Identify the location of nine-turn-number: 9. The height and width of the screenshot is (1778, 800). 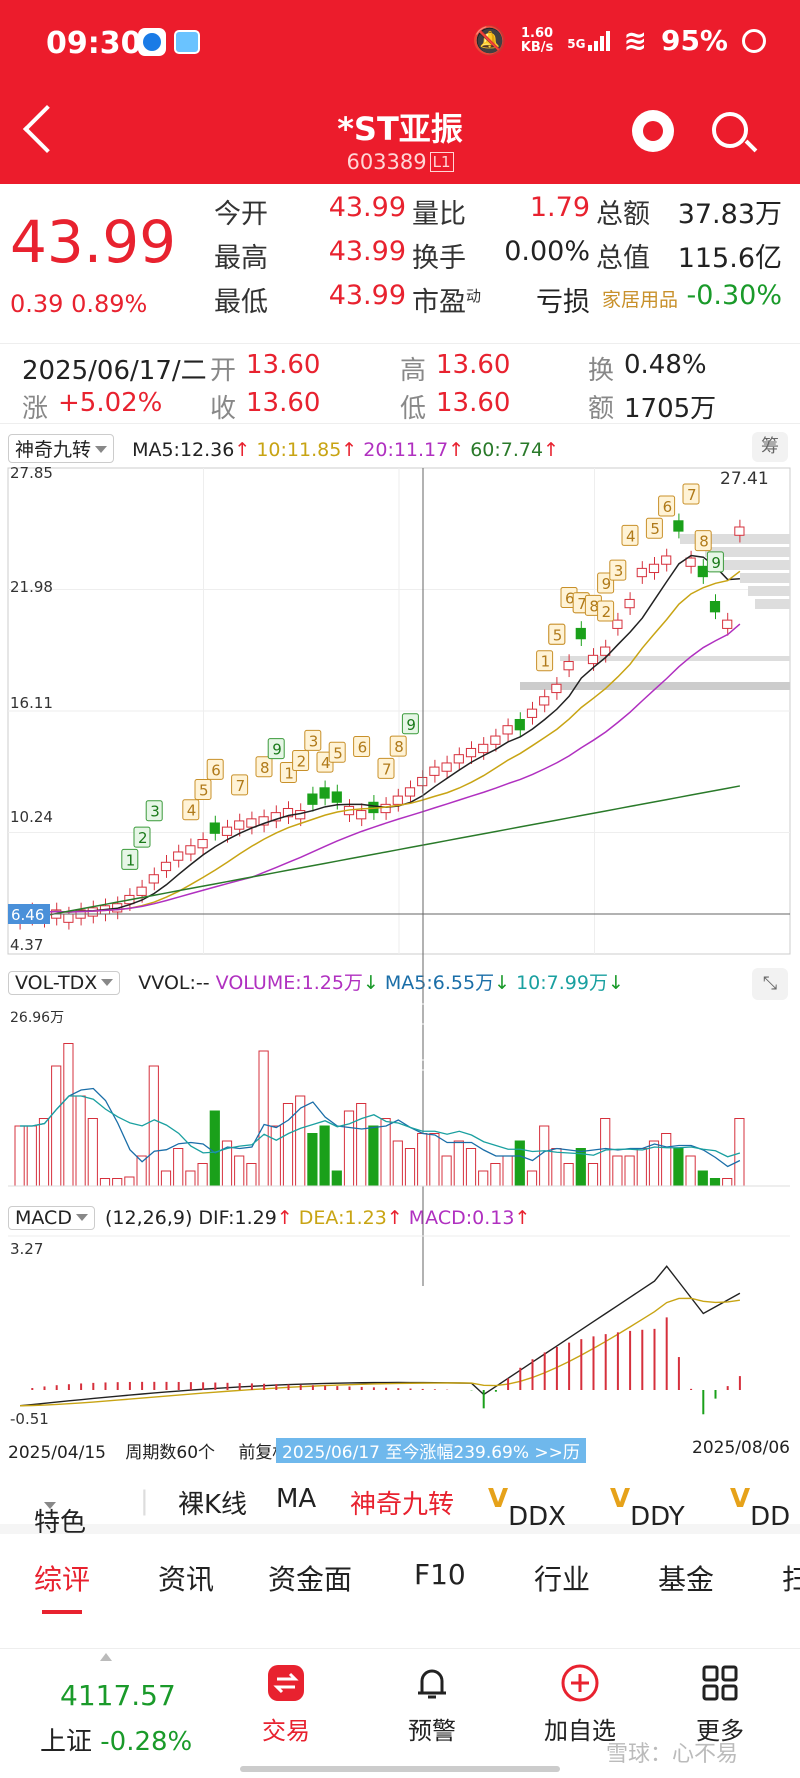
(716, 563).